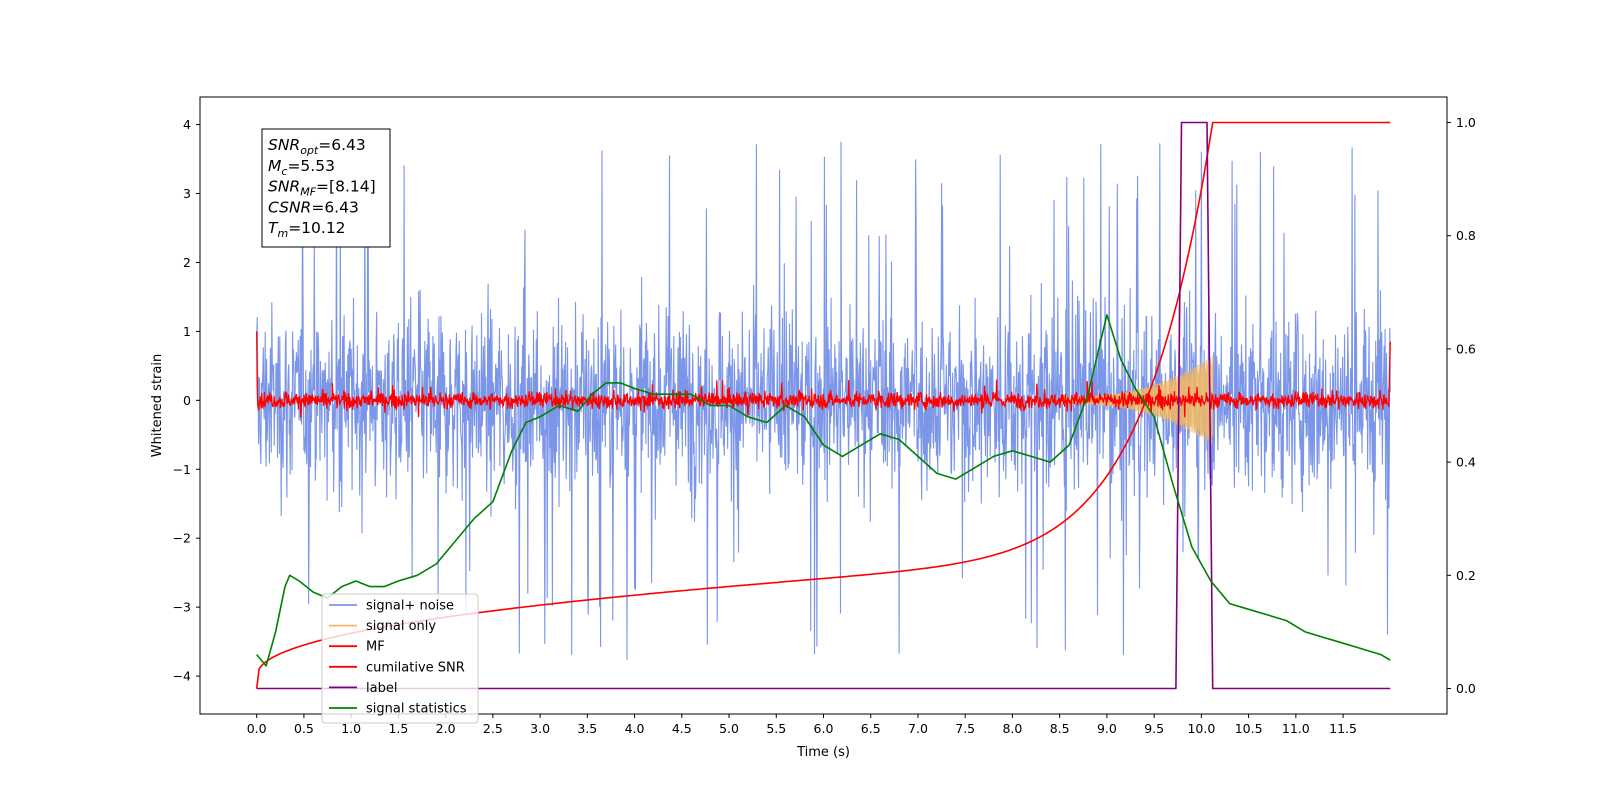 The height and width of the screenshot is (800, 1600). I want to click on x-tick-label: 8.0, so click(1012, 728).